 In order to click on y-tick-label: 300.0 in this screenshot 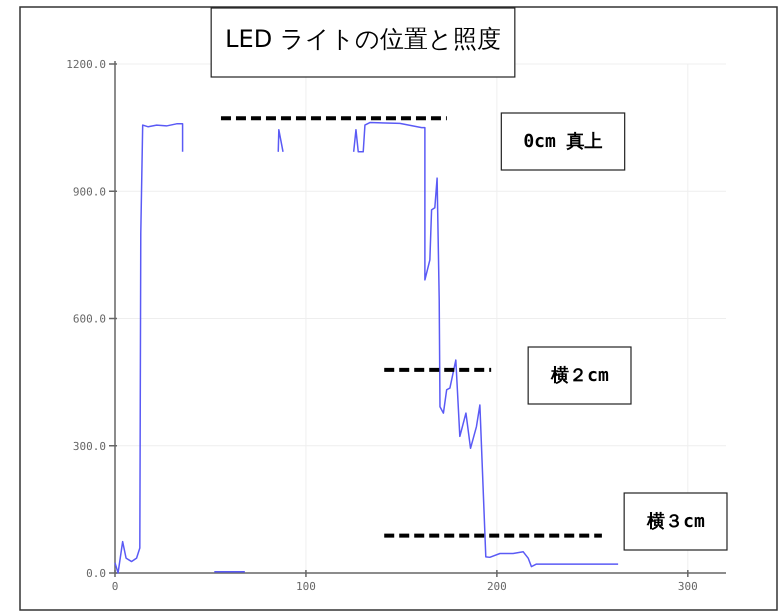, I will do `click(89, 446)`.